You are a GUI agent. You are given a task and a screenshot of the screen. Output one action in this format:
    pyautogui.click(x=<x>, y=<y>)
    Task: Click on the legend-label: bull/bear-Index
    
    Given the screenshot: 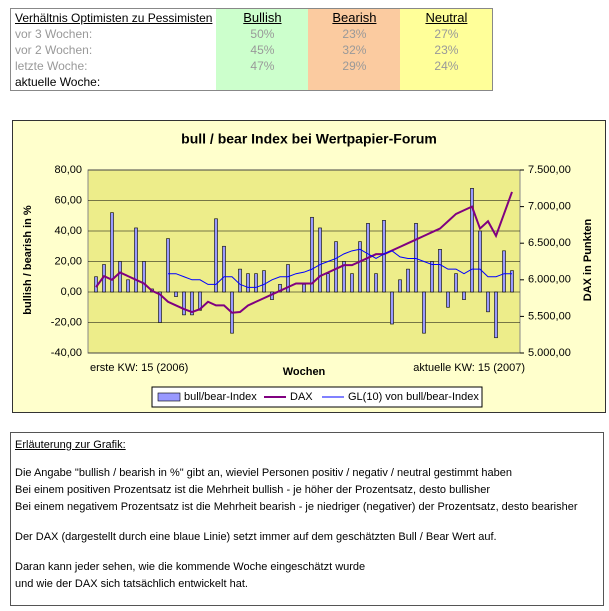 What is the action you would take?
    pyautogui.click(x=220, y=397)
    